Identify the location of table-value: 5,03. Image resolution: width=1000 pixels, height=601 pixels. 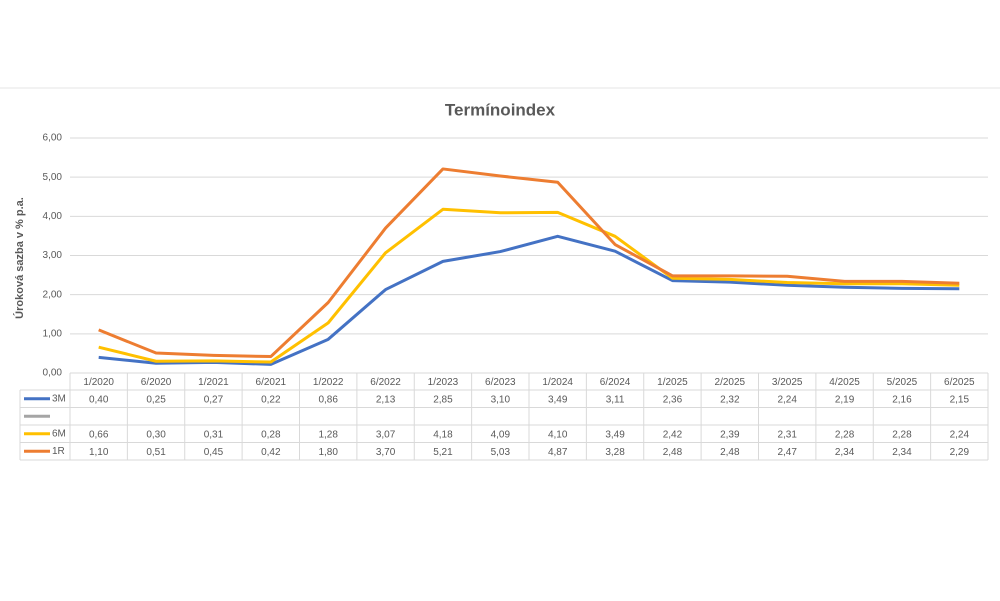
(501, 452).